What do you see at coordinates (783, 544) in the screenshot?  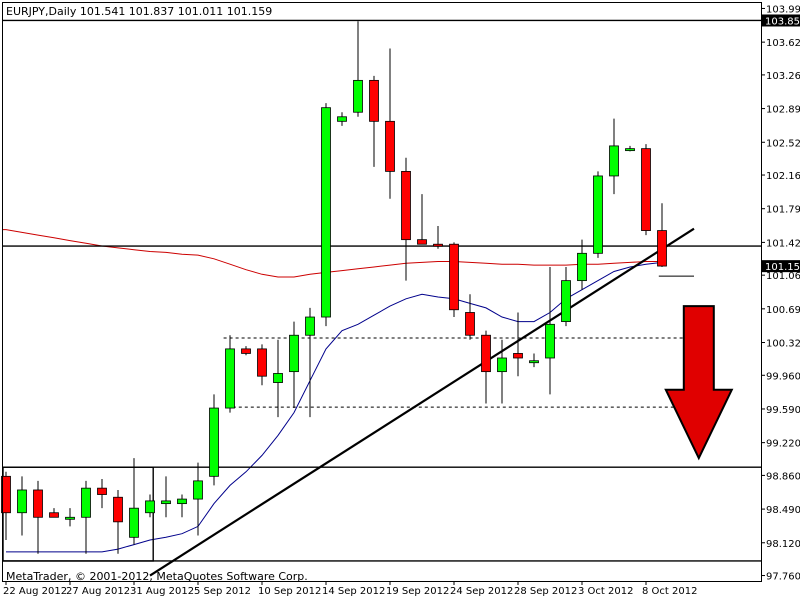 I see `price-tick-label: 98.120` at bounding box center [783, 544].